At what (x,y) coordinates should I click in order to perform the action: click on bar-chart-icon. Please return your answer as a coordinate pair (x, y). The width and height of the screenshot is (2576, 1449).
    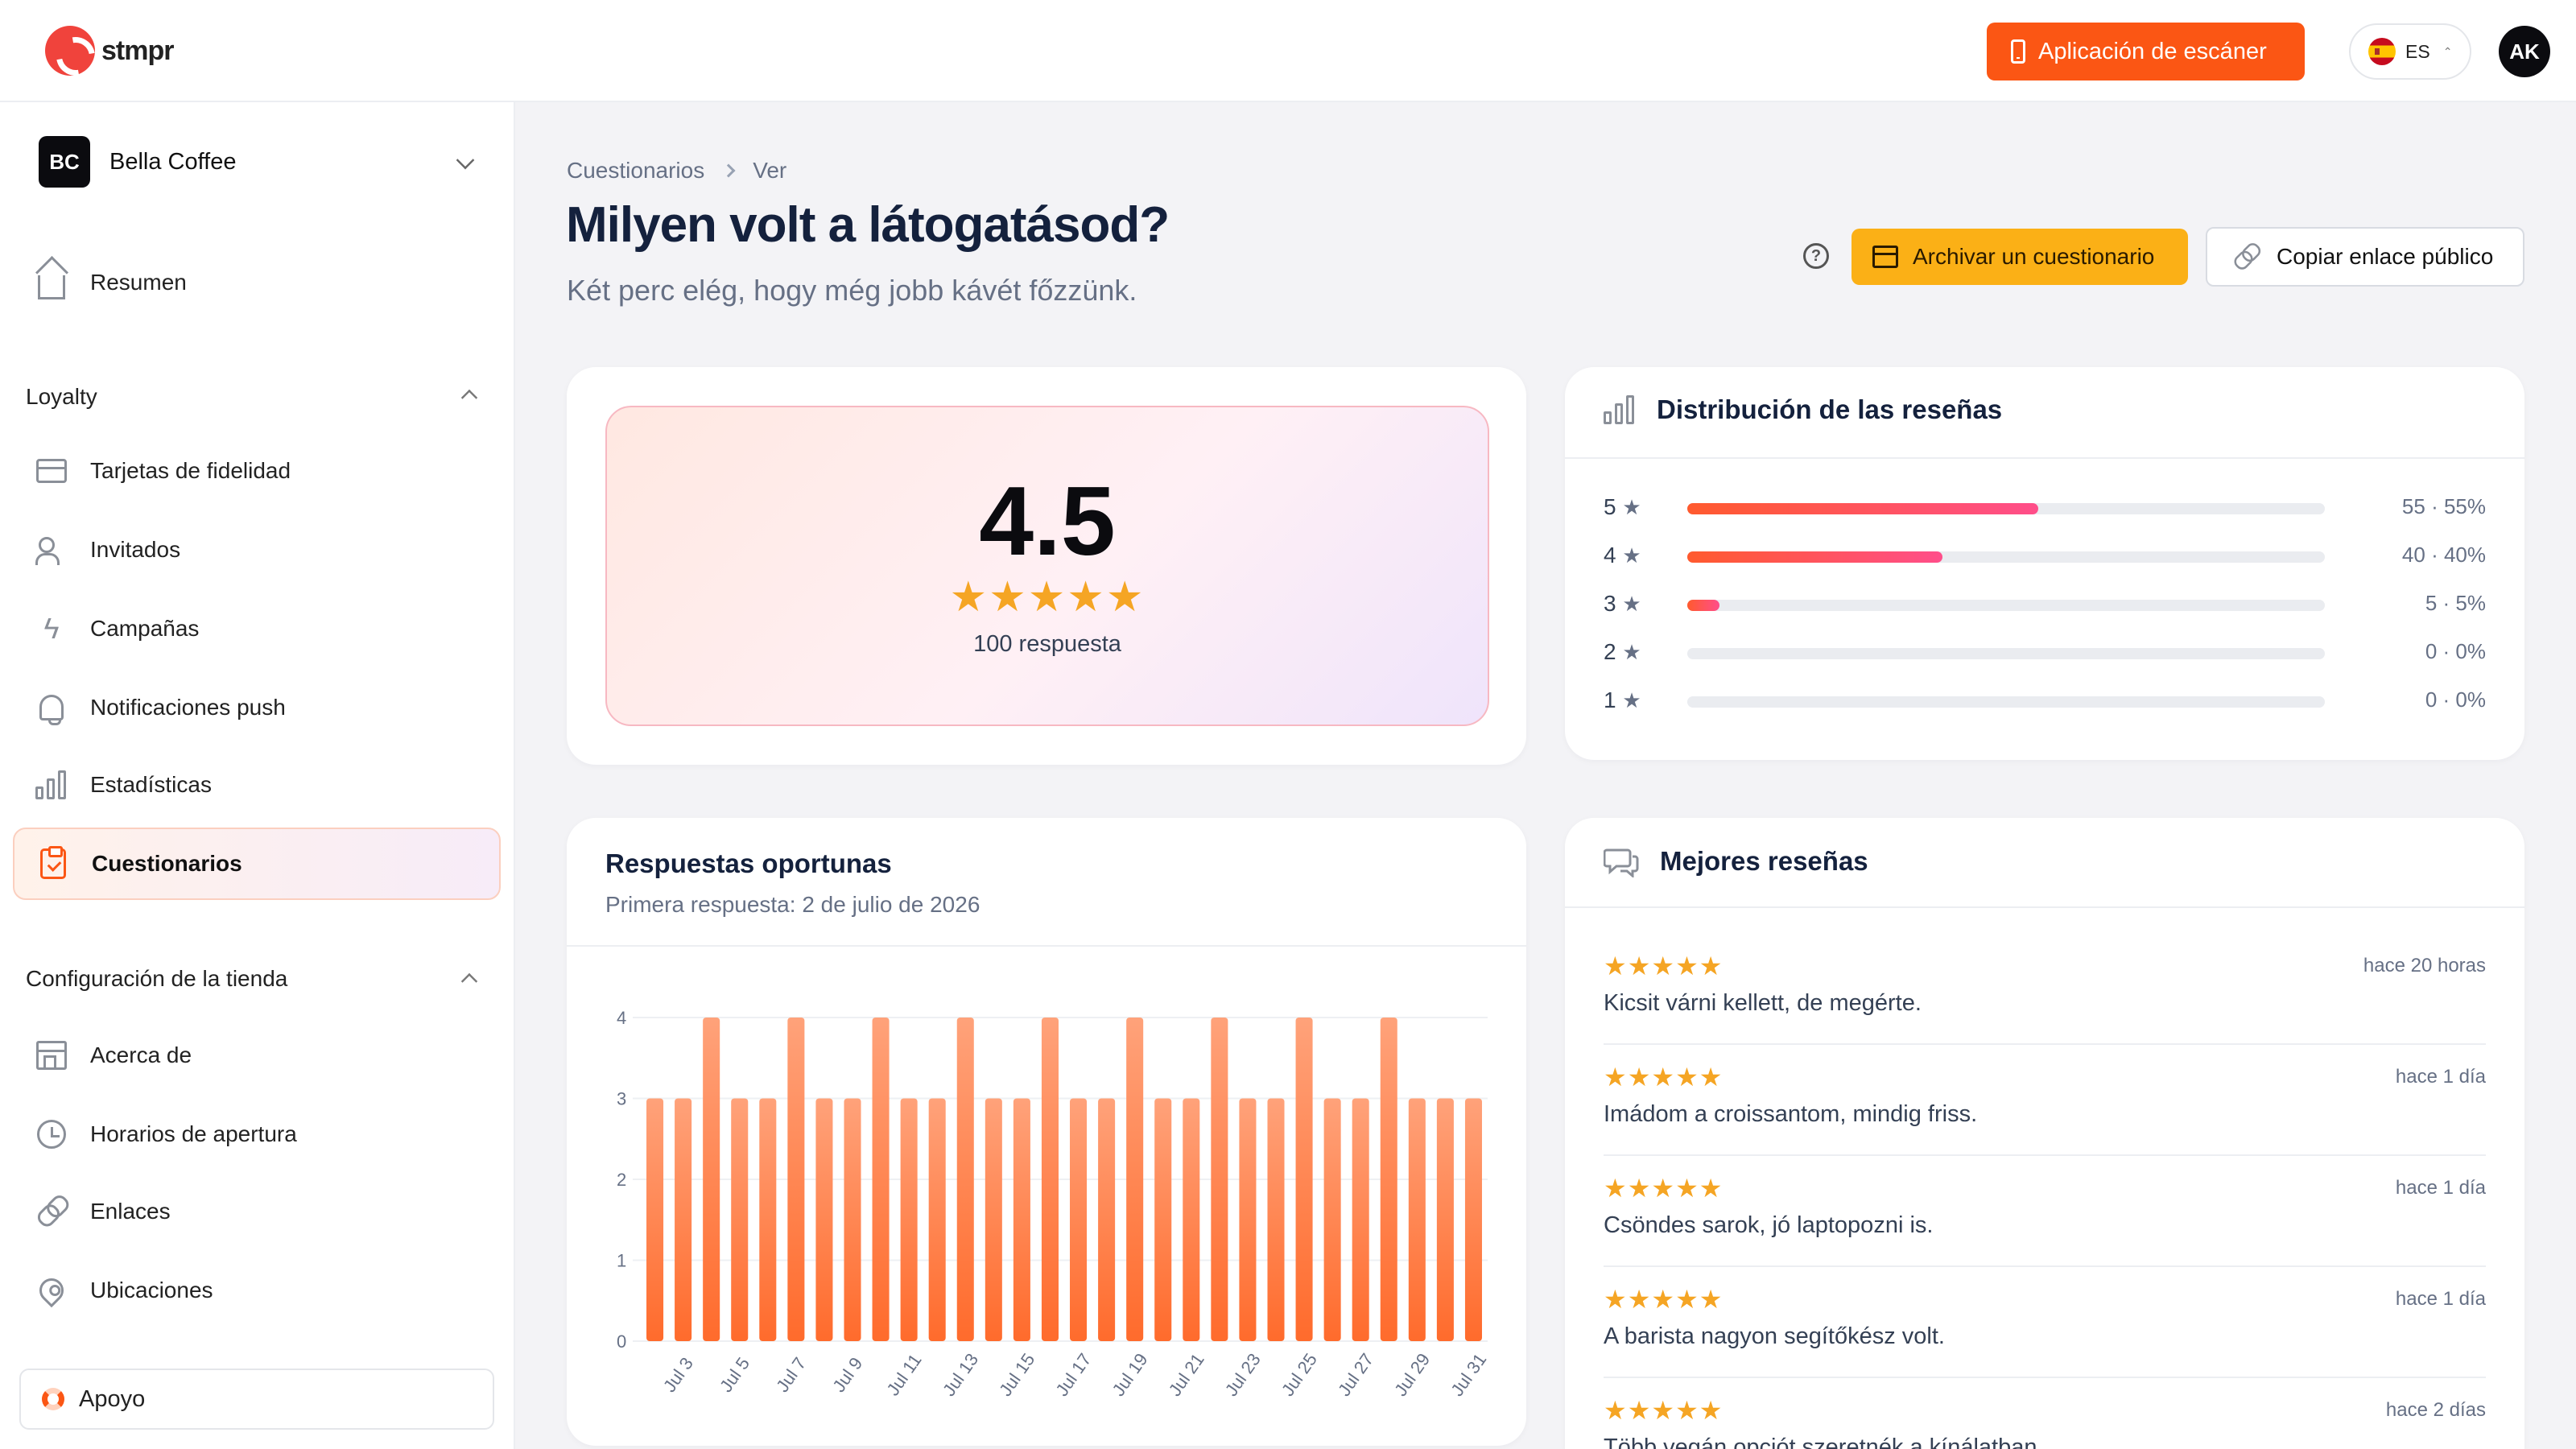
    Looking at the image, I should click on (51, 785).